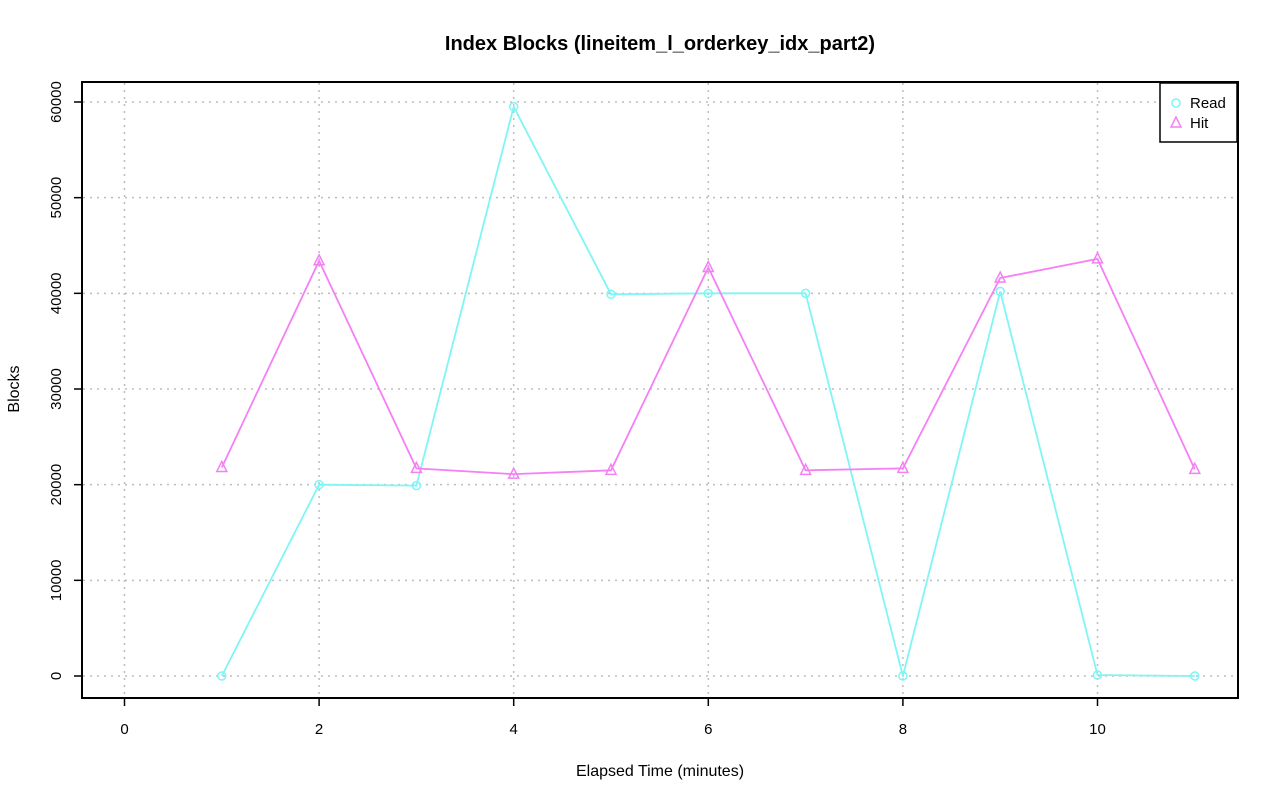 Image resolution: width=1280 pixels, height=801 pixels. Describe the element at coordinates (1097, 729) in the screenshot. I see `x-tick-label: 10` at that location.